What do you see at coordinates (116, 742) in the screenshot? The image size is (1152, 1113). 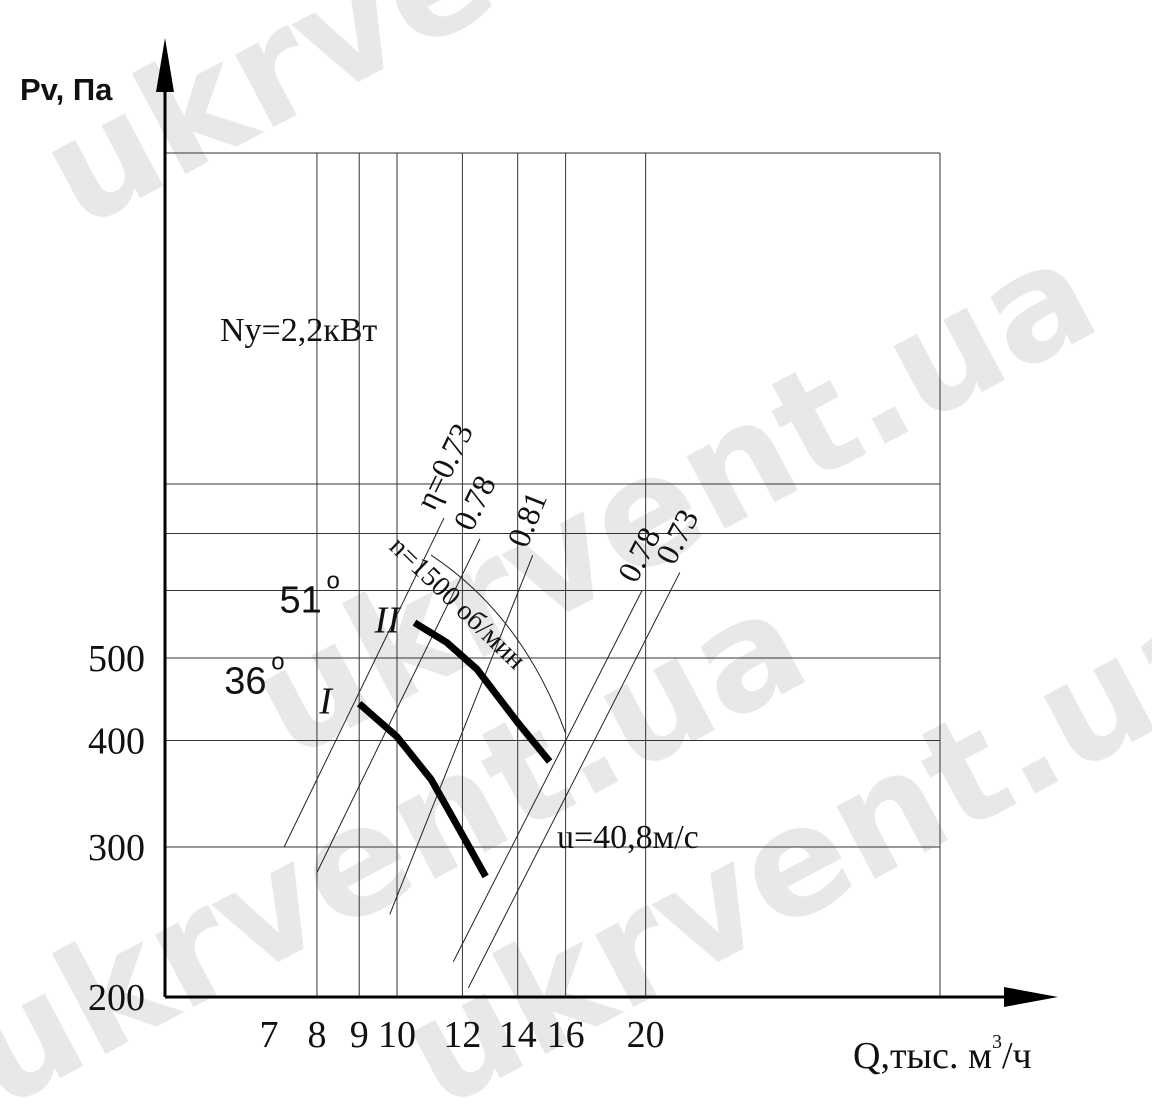 I see `y-tick-label: 400` at bounding box center [116, 742].